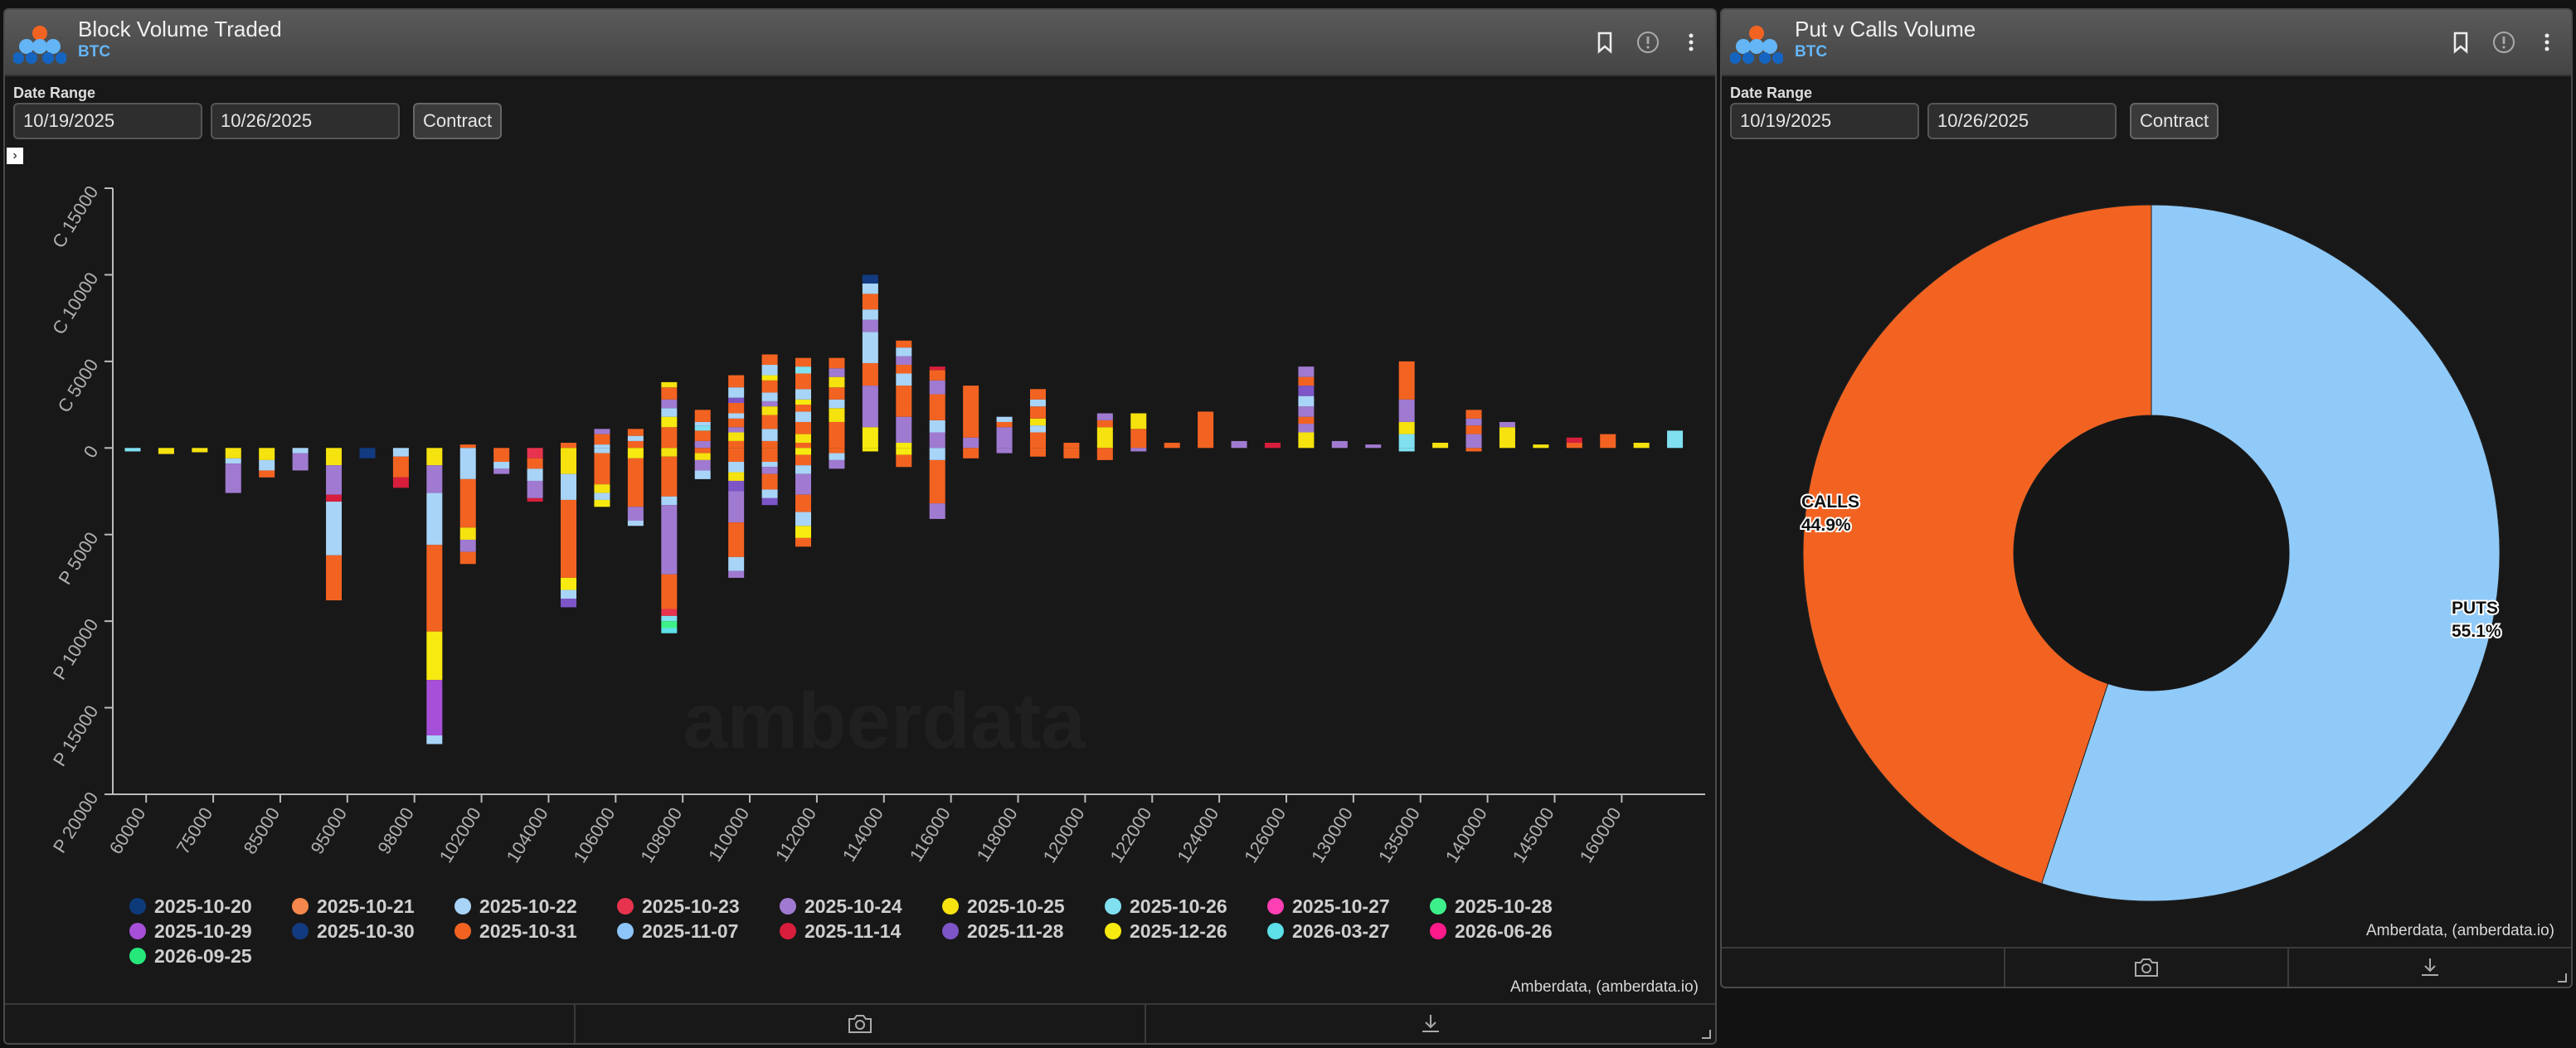  I want to click on legend-item: 2025-10-27, so click(1329, 906).